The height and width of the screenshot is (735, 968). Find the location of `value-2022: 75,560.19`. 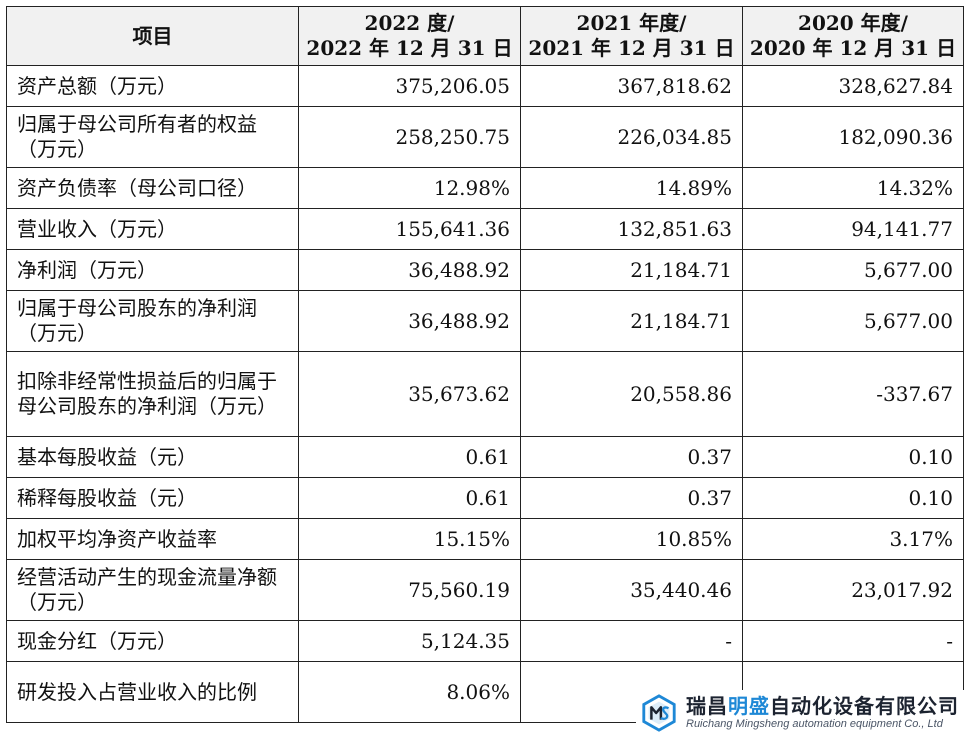

value-2022: 75,560.19 is located at coordinates (409, 590).